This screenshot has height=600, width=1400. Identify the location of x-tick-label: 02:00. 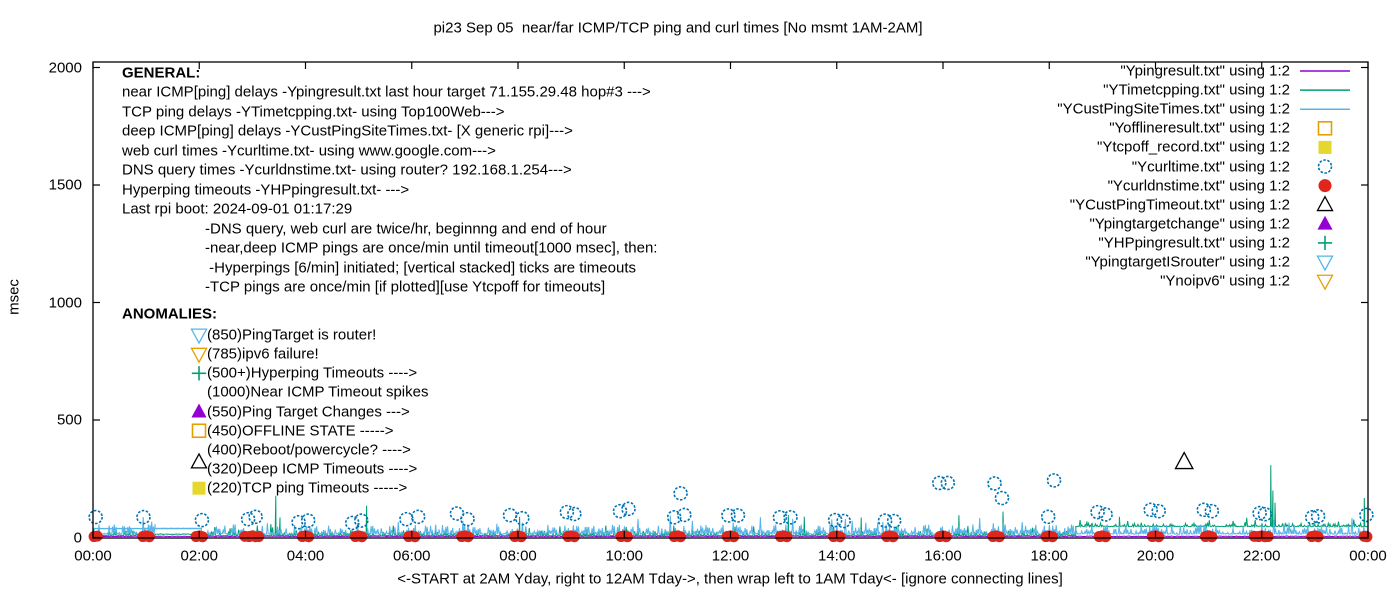
(199, 556).